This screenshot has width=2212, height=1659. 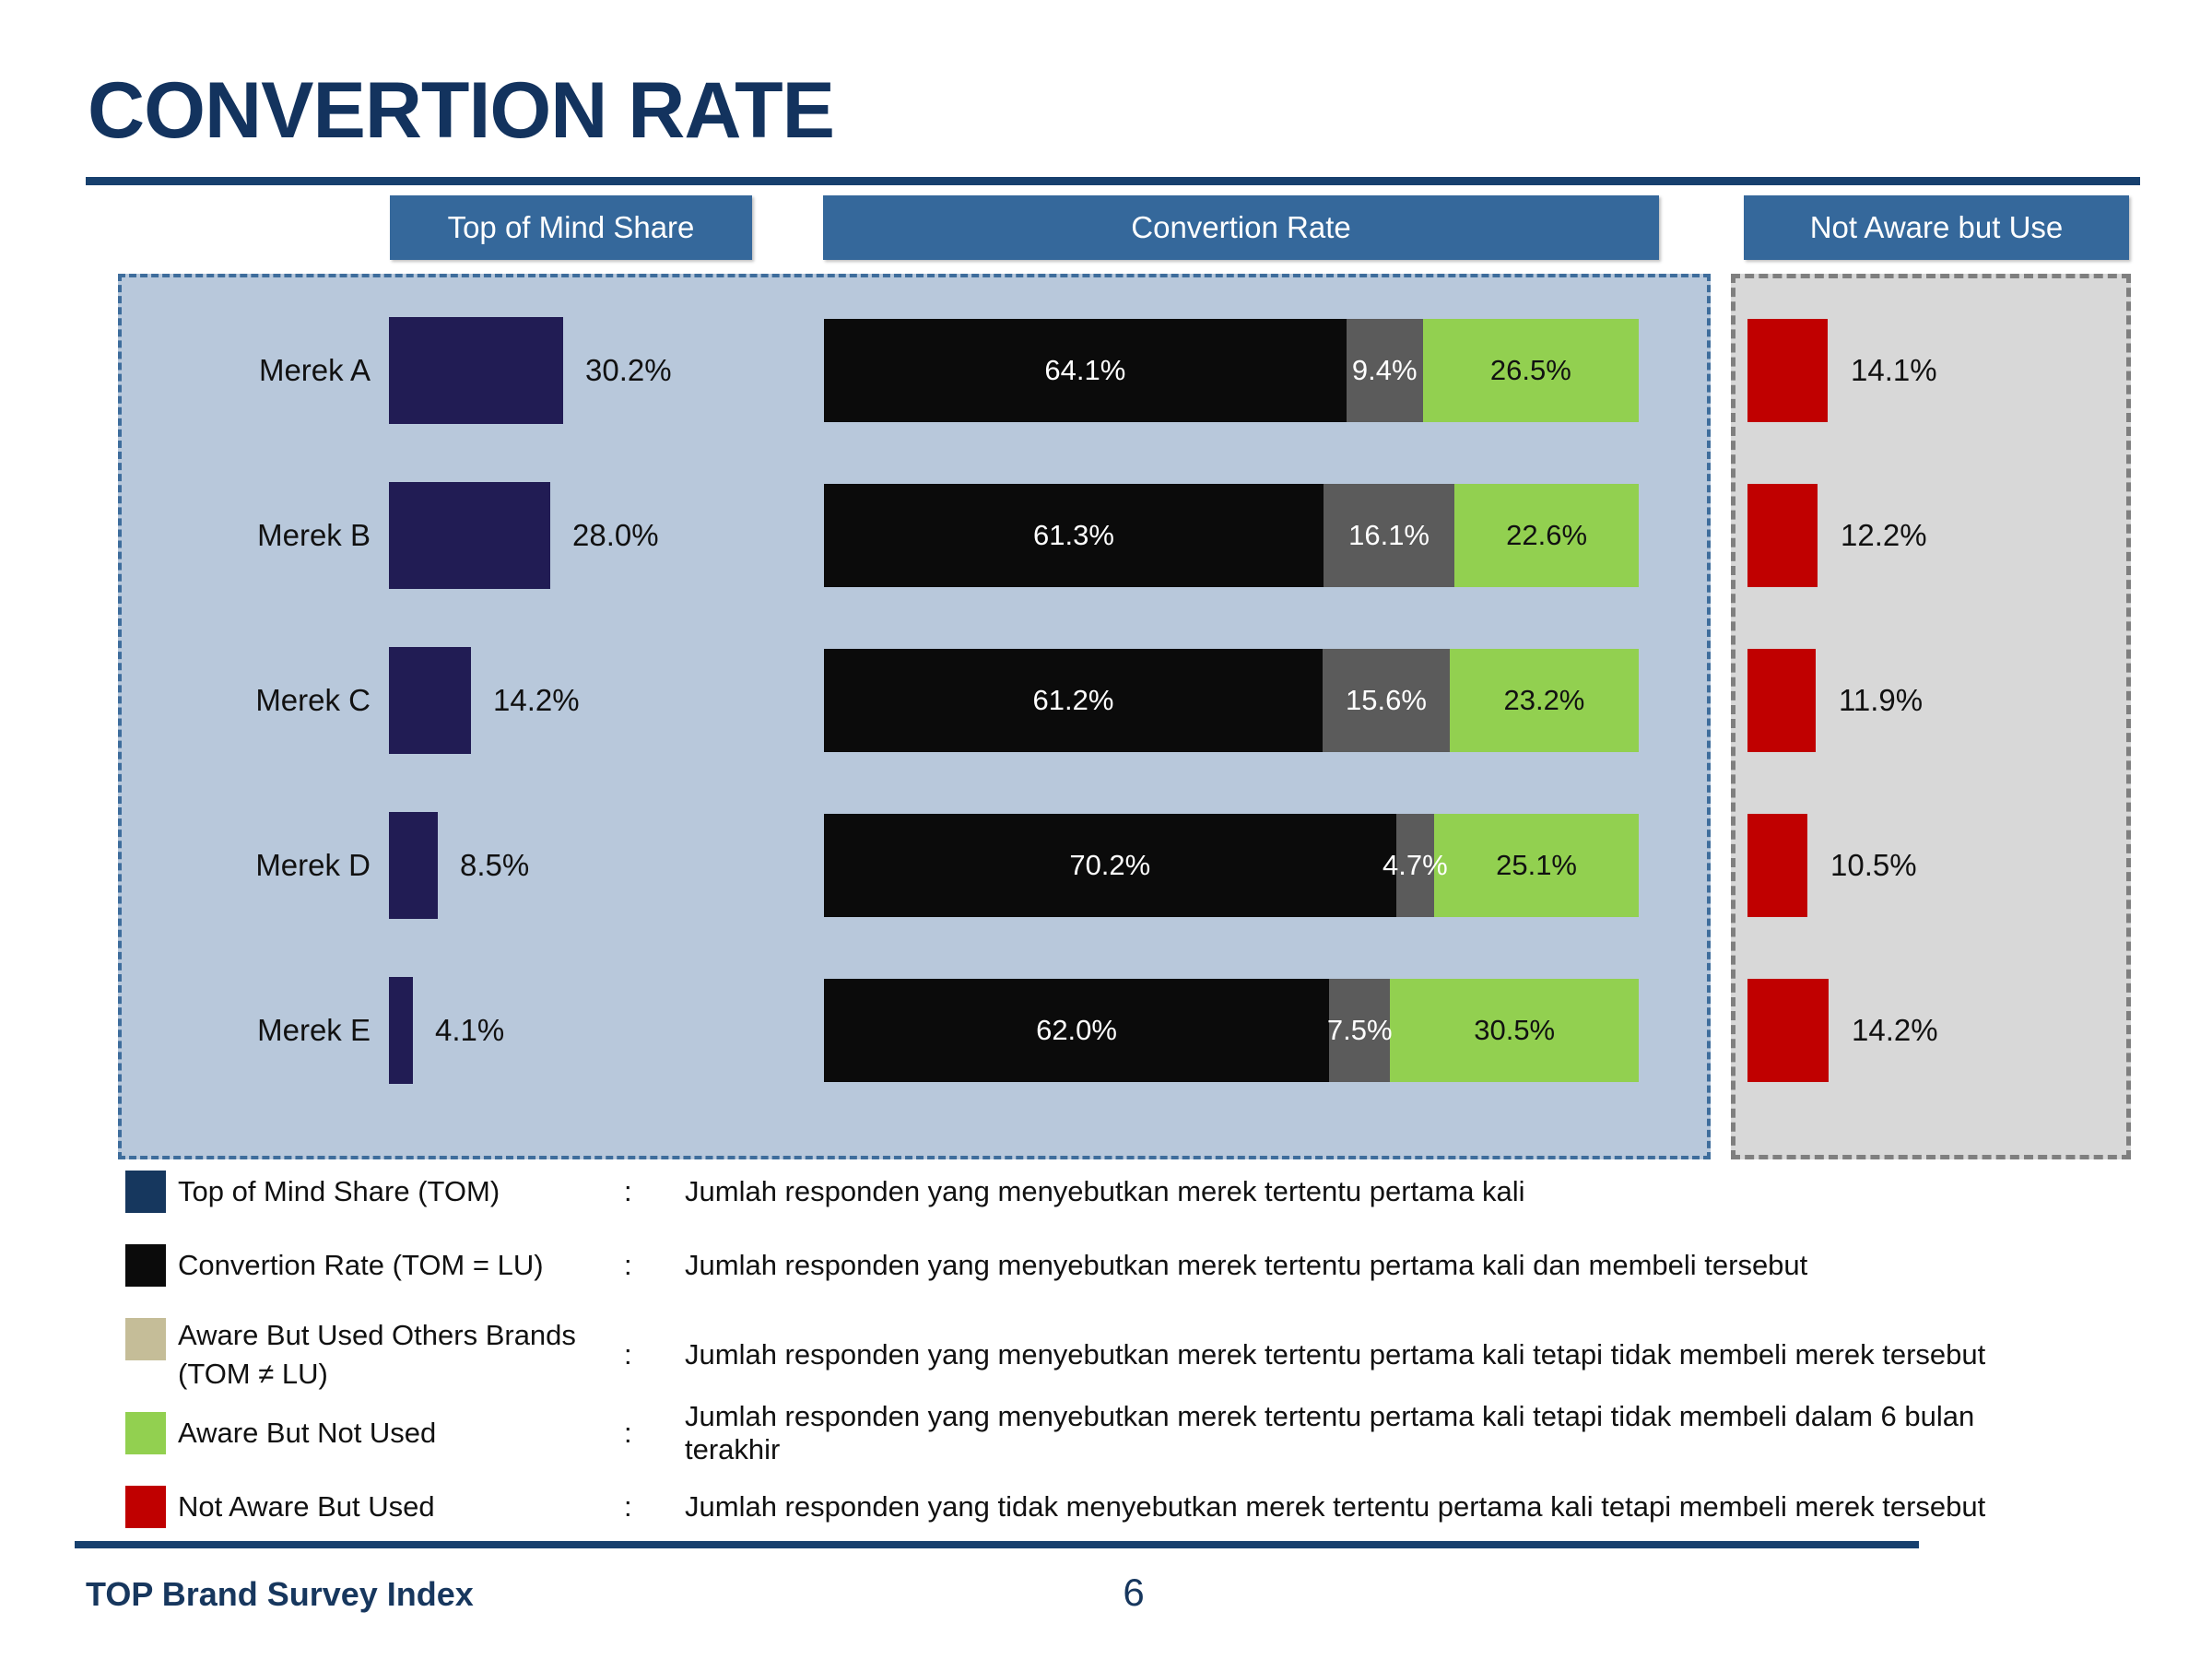 I want to click on aware-used-others-segment: 4.7%, so click(x=1415, y=865).